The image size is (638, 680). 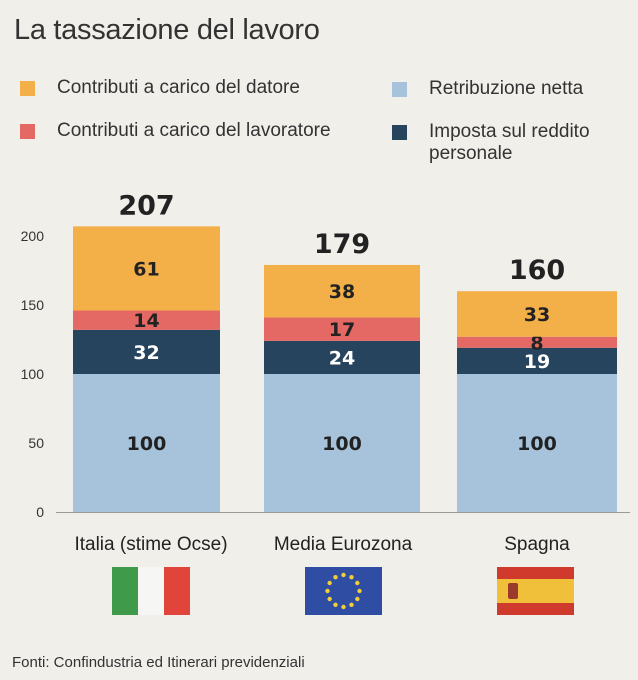 I want to click on y-tick-label: 150, so click(x=33, y=305).